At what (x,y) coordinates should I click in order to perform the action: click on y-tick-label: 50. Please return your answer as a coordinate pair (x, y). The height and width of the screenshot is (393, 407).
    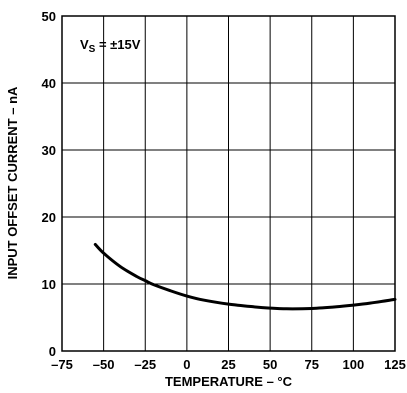
    Looking at the image, I should click on (49, 16).